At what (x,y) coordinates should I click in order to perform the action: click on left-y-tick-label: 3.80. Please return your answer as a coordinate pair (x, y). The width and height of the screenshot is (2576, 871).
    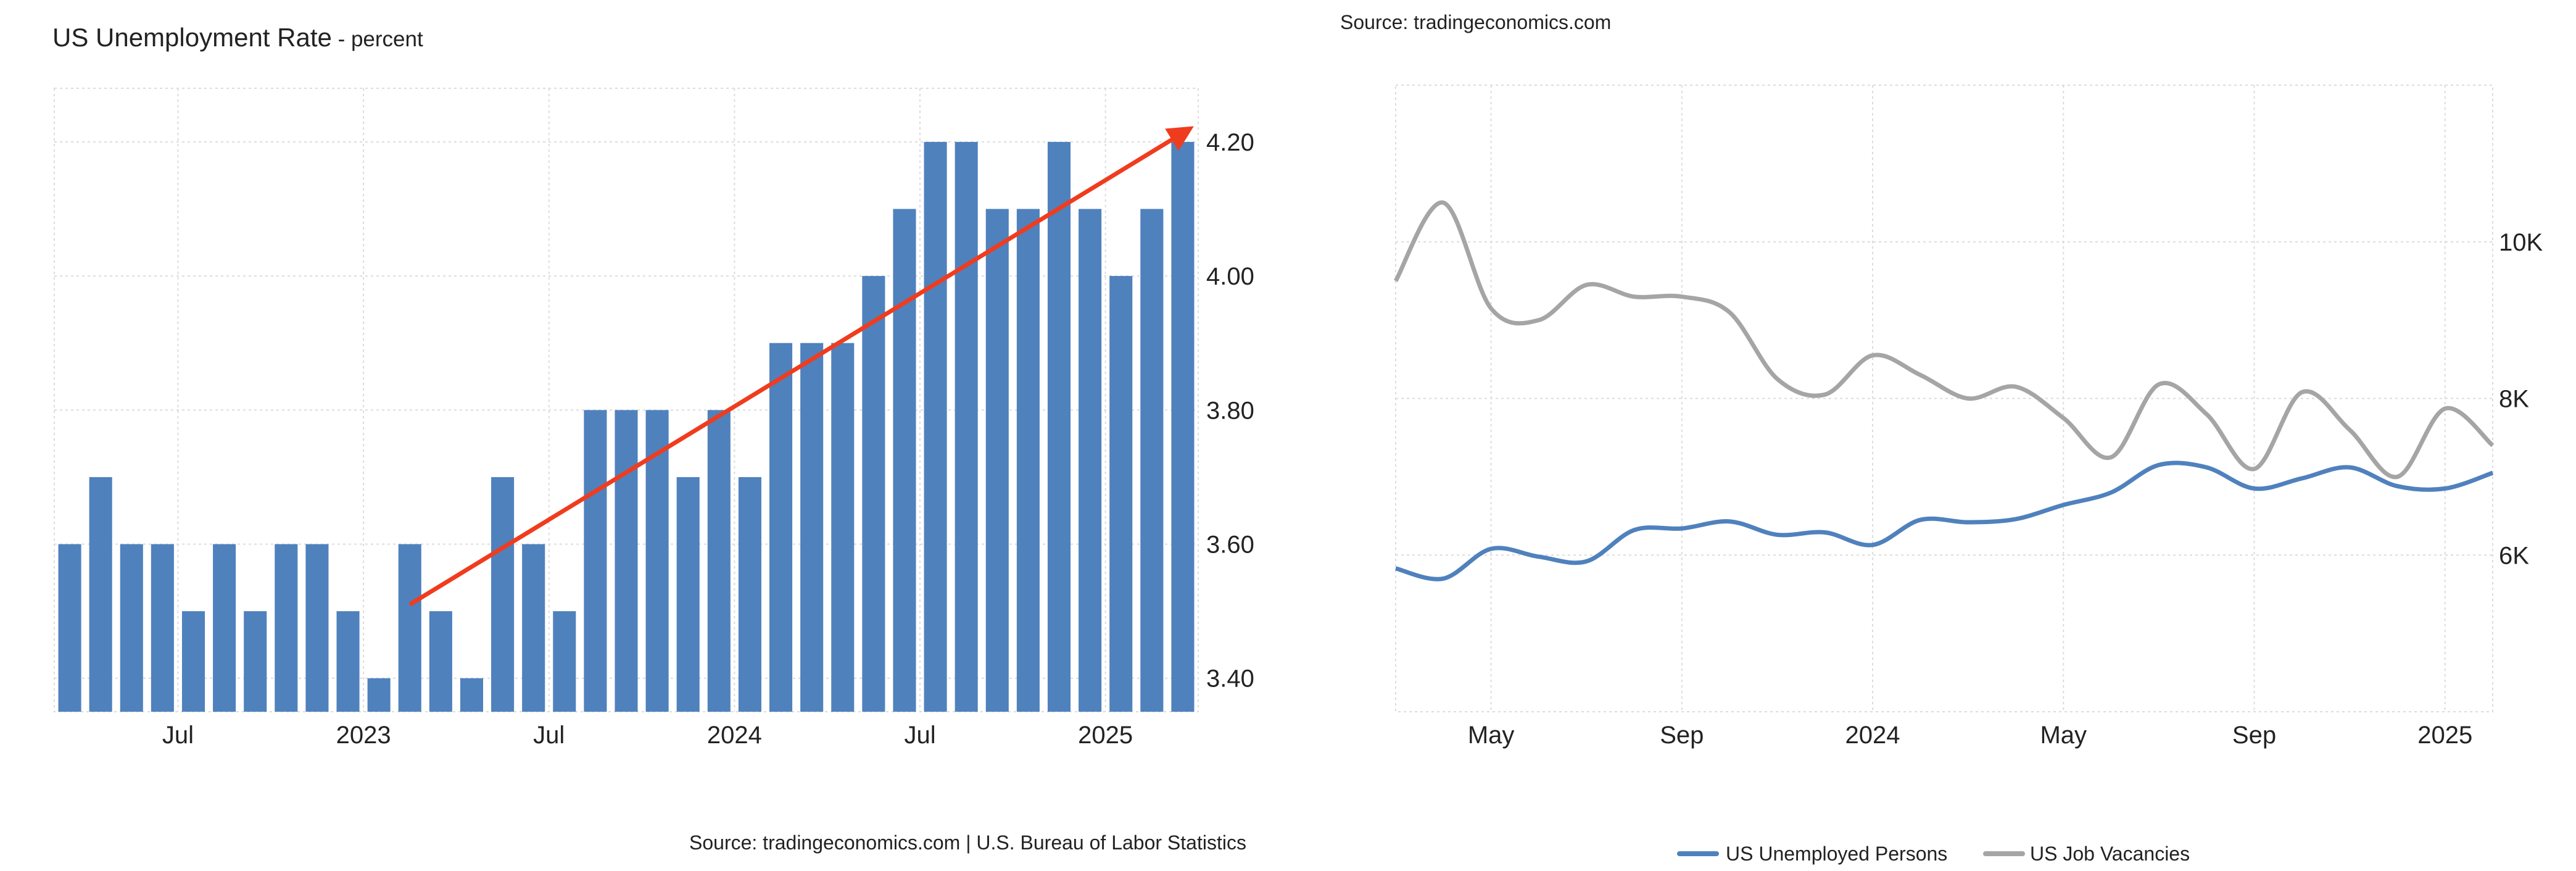
    Looking at the image, I should click on (1230, 410).